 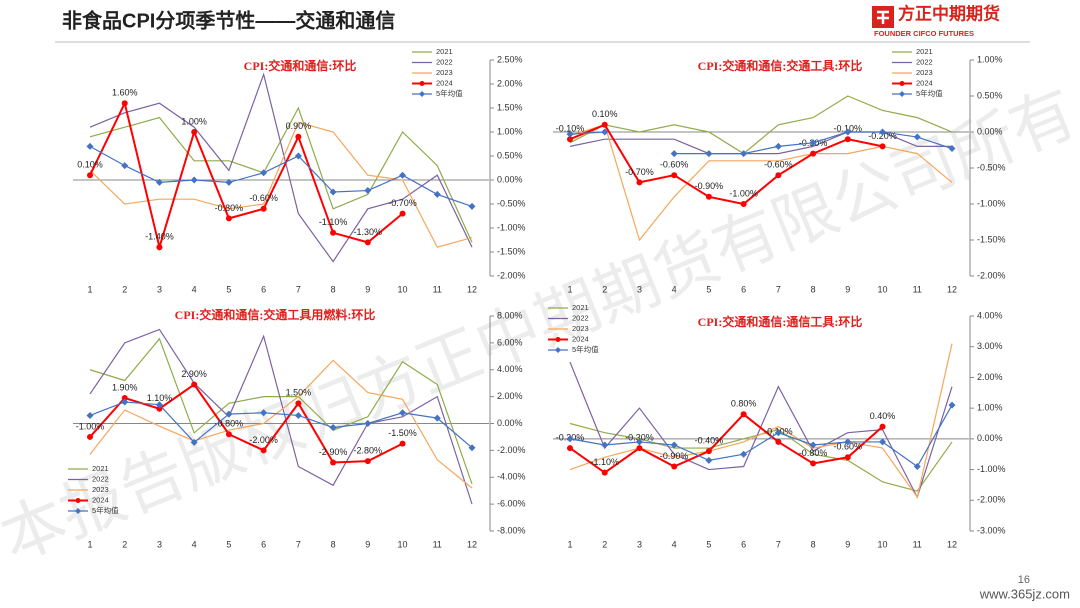 What do you see at coordinates (194, 121) in the screenshot?
I see `data-label: 1.00%` at bounding box center [194, 121].